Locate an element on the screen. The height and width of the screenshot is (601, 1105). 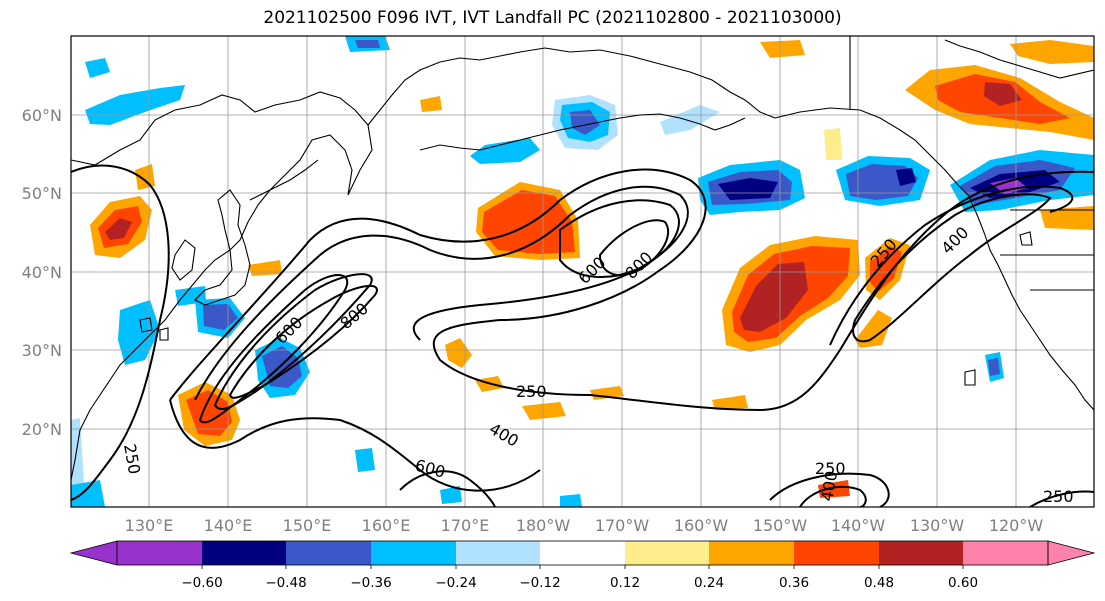
lon-tick-label: 160°E is located at coordinates (386, 525).